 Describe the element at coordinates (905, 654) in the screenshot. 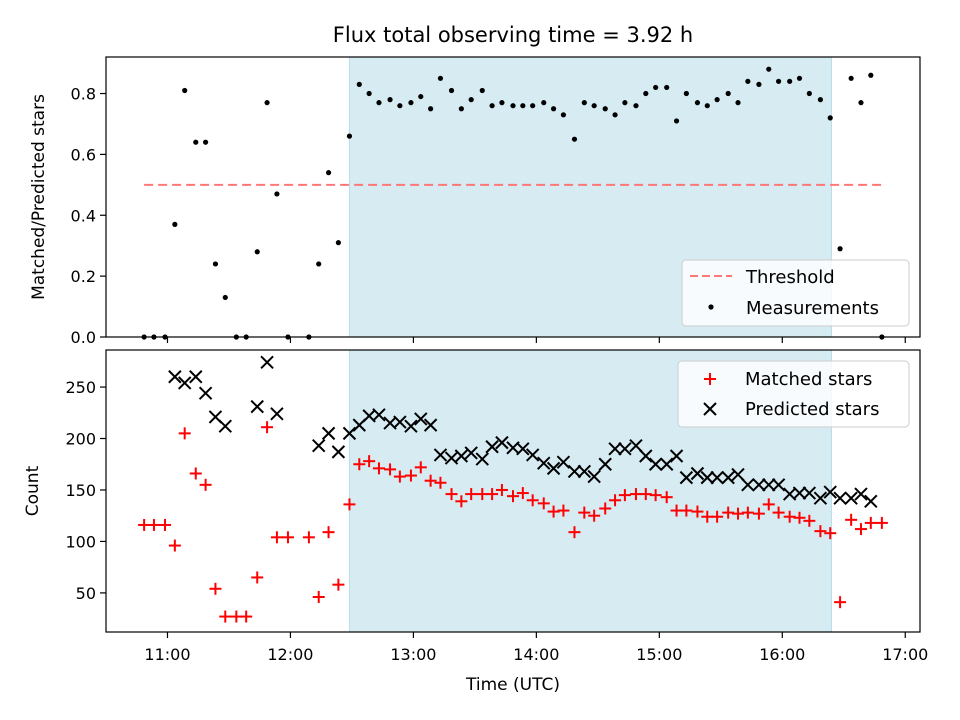

I see `x-tick-label: 17:00` at that location.